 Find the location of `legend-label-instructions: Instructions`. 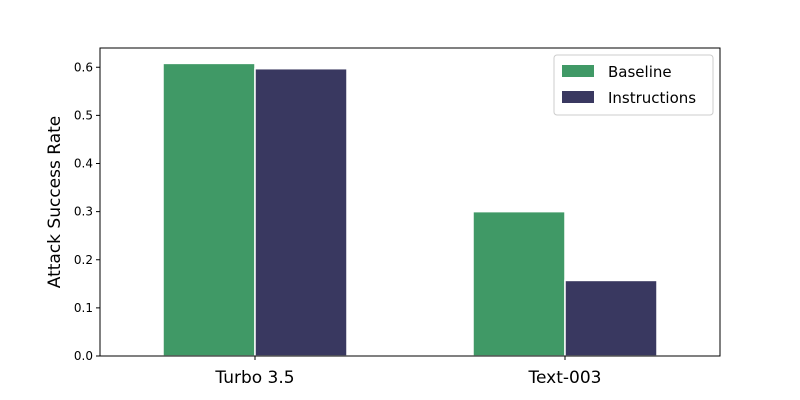

legend-label-instructions: Instructions is located at coordinates (652, 98).